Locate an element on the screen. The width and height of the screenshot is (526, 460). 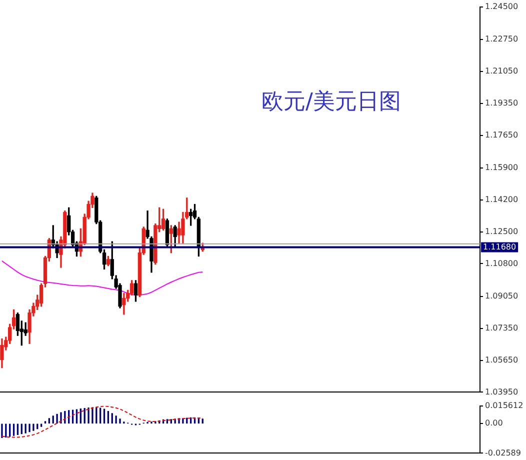
y-tick-label: 1.22750 is located at coordinates (501, 39).